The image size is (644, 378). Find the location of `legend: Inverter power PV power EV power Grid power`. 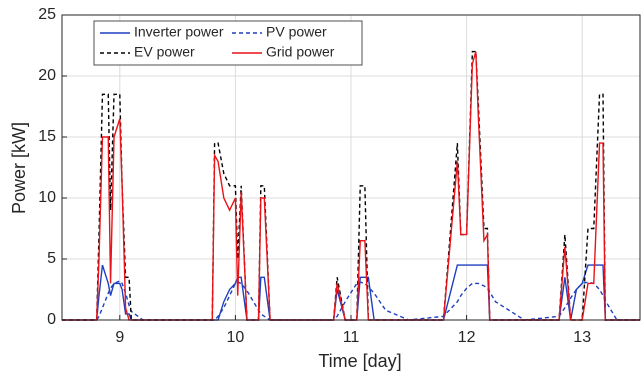

legend: Inverter power PV power EV power Grid power is located at coordinates (228, 43).